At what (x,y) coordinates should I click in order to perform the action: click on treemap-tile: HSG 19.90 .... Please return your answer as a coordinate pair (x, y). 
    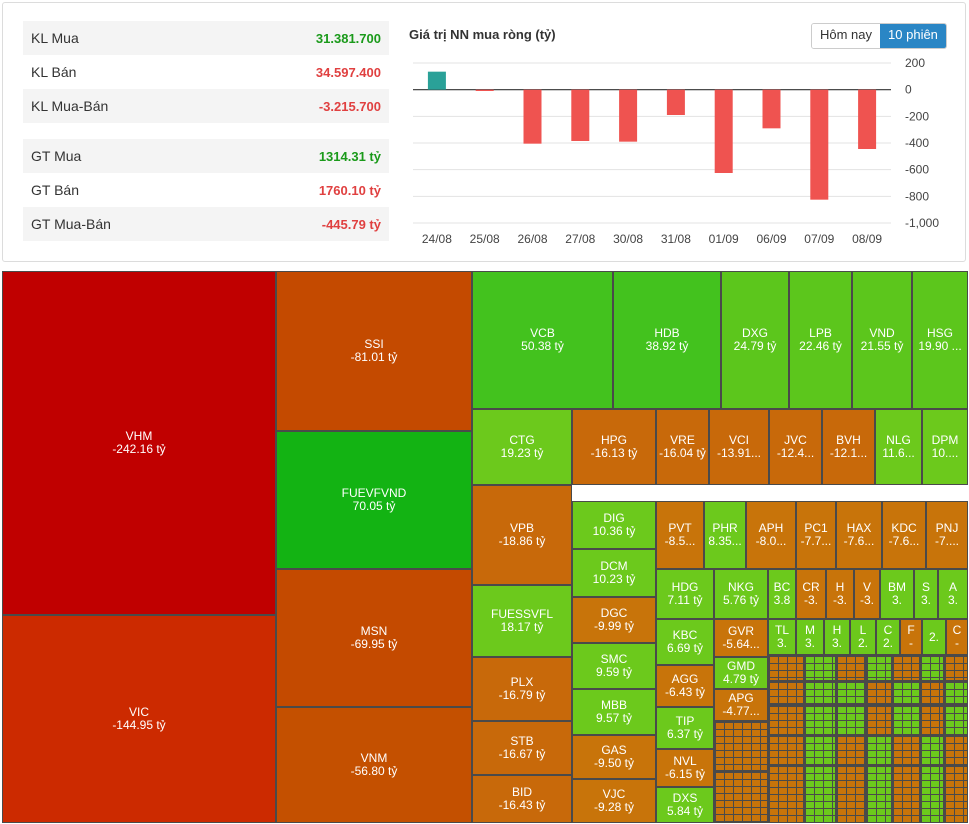
    Looking at the image, I should click on (940, 340).